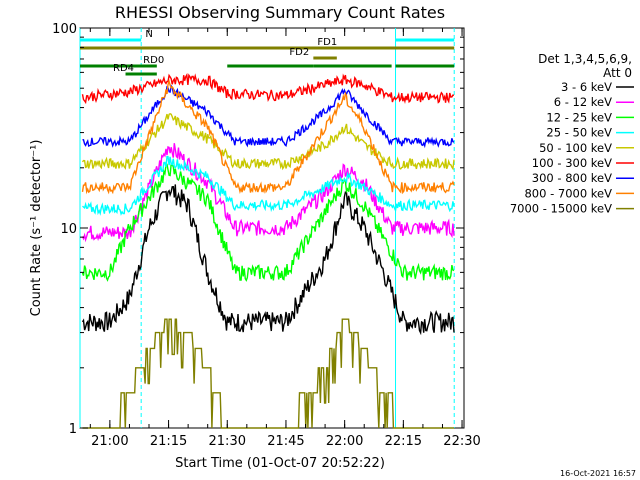 The width and height of the screenshot is (640, 480). What do you see at coordinates (403, 441) in the screenshot?
I see `x-tick-label: 22:15` at bounding box center [403, 441].